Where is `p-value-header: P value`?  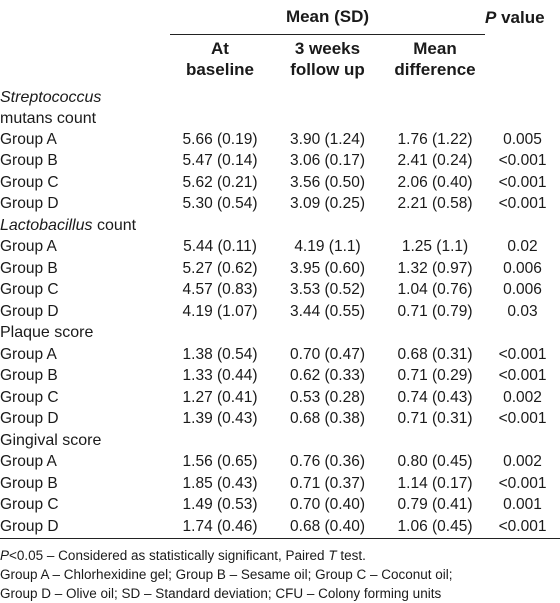
p-value-header: P value is located at coordinates (522, 41).